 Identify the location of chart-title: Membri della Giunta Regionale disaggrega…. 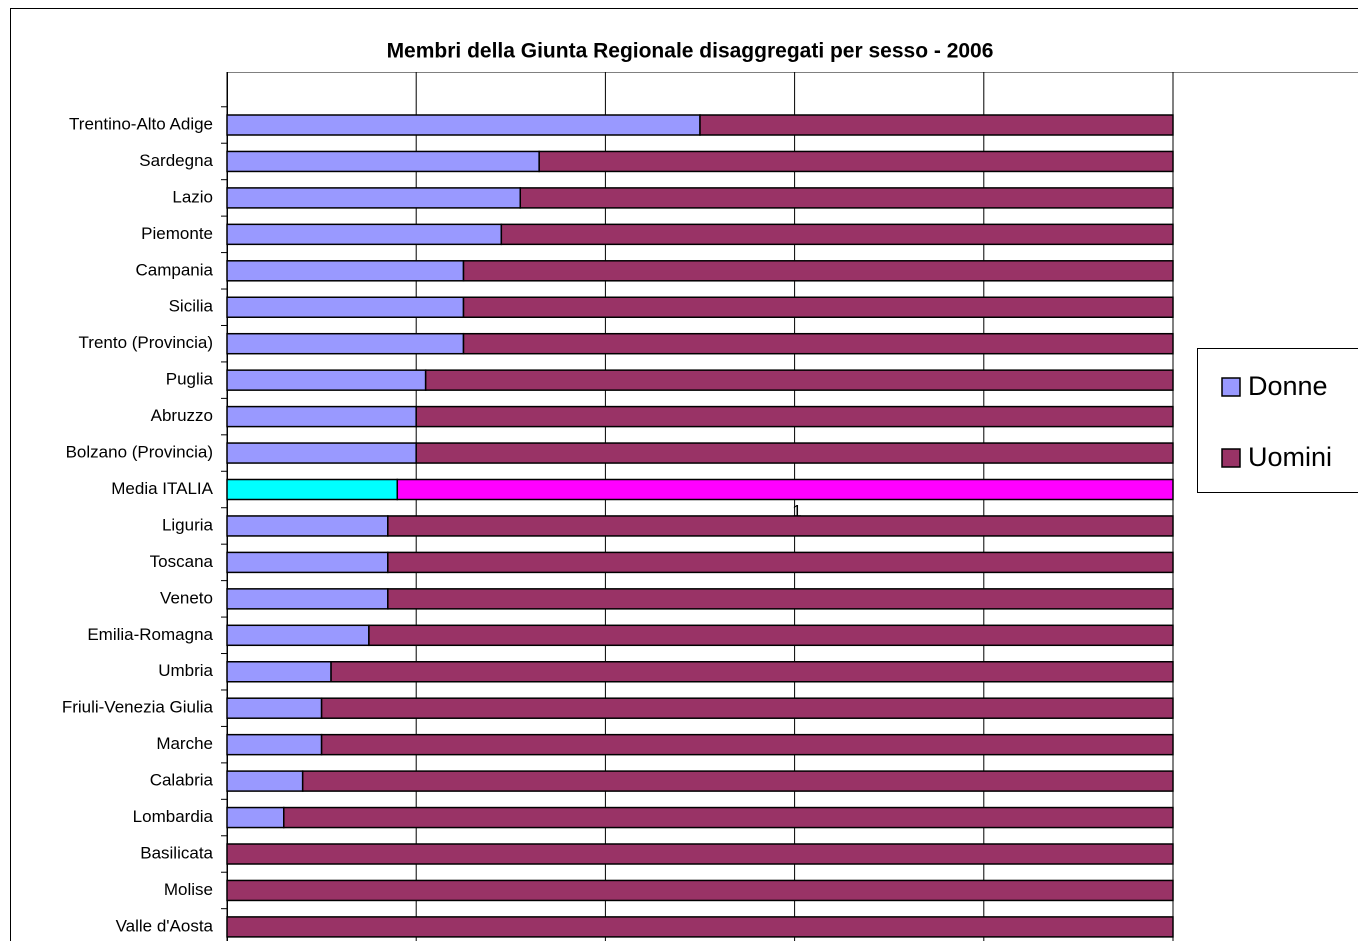
(690, 51).